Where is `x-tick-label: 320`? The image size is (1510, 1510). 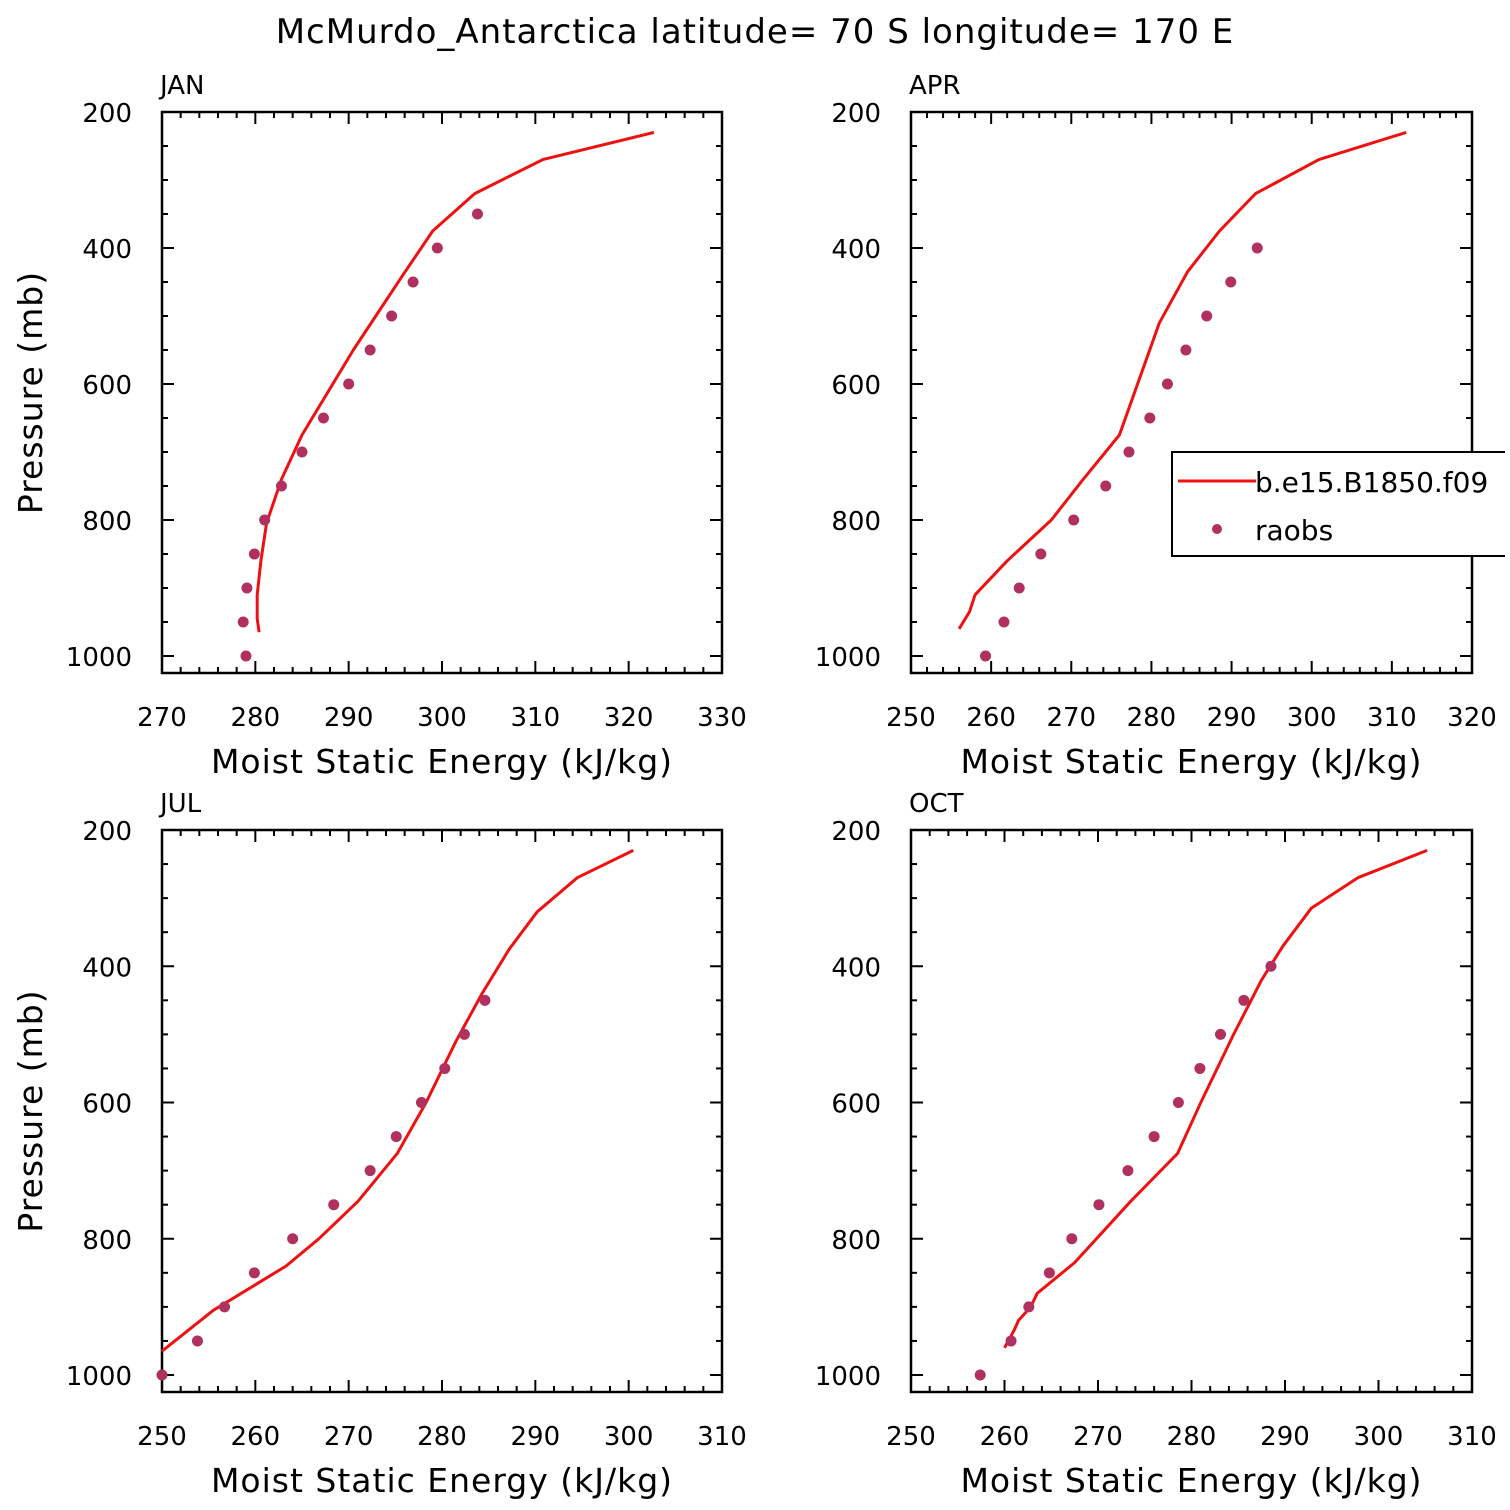 x-tick-label: 320 is located at coordinates (1472, 718).